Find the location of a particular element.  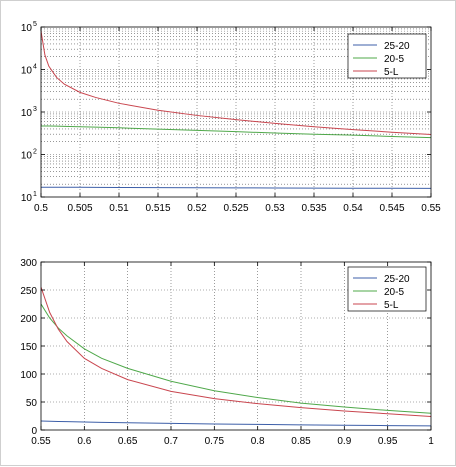

x-tick-label: 0.505 is located at coordinates (79, 208).